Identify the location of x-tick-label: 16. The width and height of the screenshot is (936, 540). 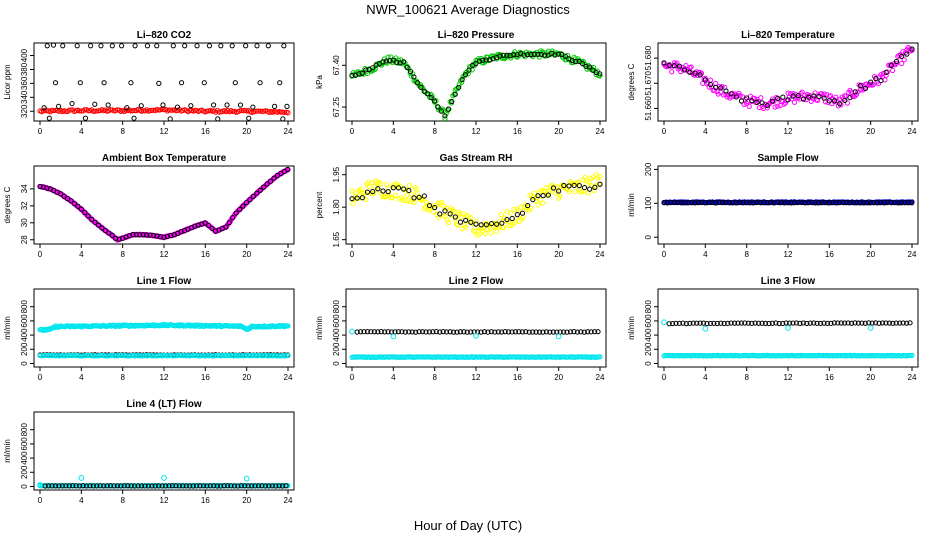
(517, 377).